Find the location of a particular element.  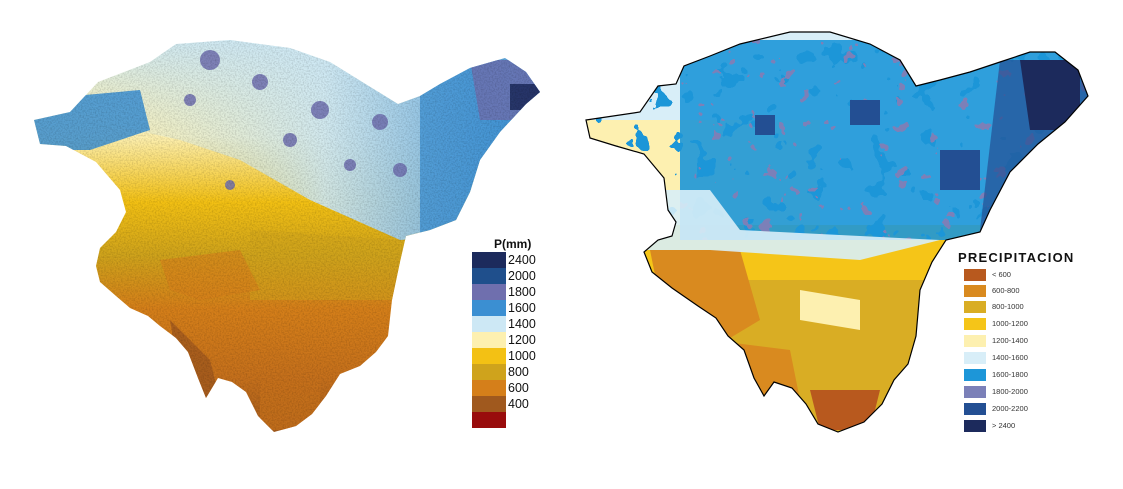

legend-right-title: PRECIPITACION is located at coordinates (1016, 257).